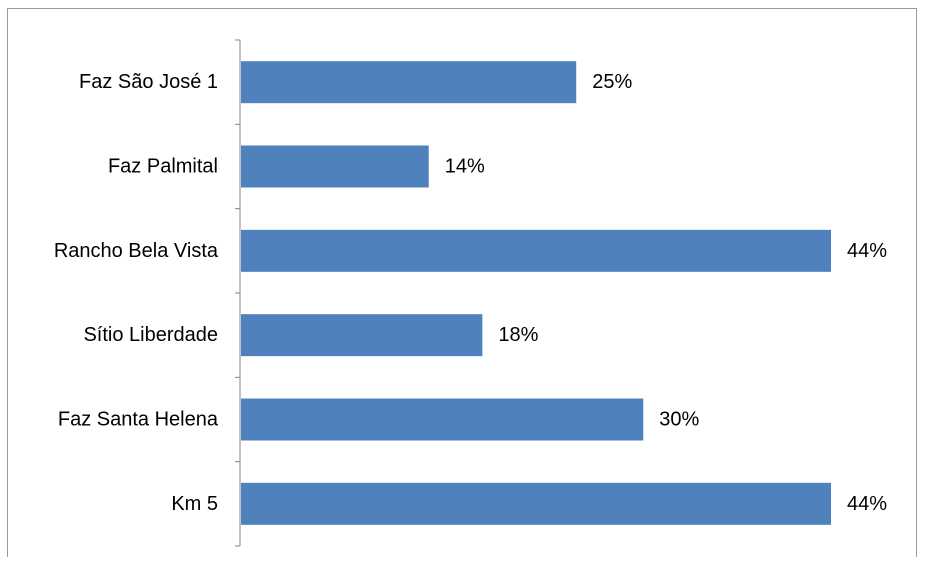  What do you see at coordinates (138, 420) in the screenshot?
I see `category-tick-label: Faz Santa Helena` at bounding box center [138, 420].